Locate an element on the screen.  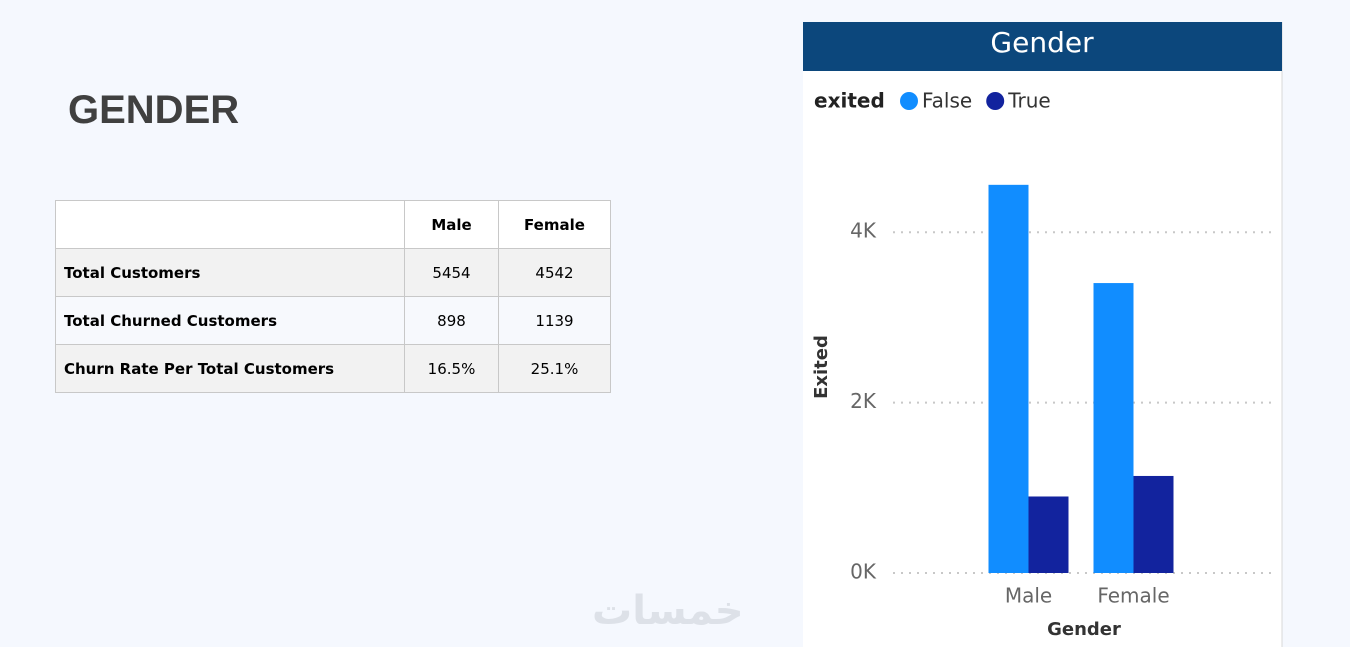
row-label: Total Churned Customers is located at coordinates (230, 320).